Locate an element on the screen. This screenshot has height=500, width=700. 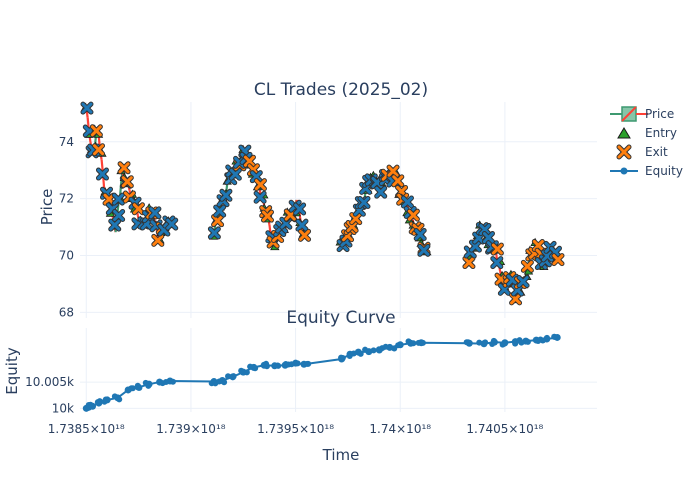
price-y-ticks: 68 70 72 74 is located at coordinates (66, 227).